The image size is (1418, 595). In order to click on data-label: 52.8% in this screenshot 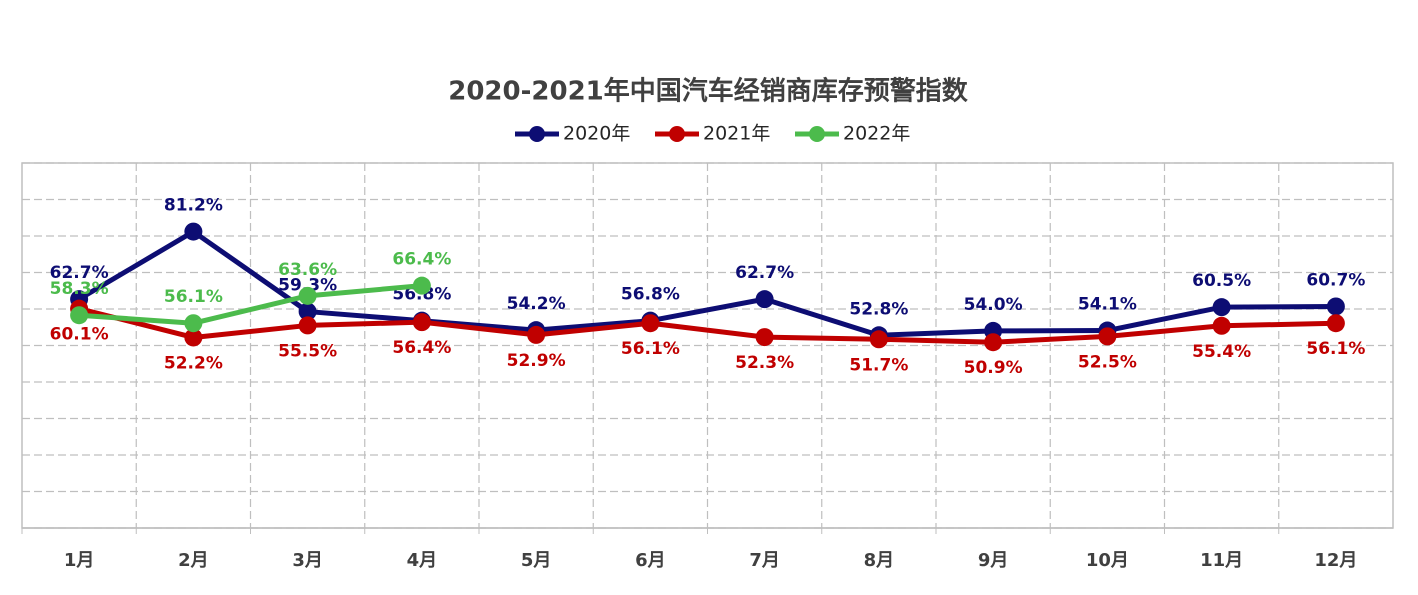, I will do `click(878, 309)`.